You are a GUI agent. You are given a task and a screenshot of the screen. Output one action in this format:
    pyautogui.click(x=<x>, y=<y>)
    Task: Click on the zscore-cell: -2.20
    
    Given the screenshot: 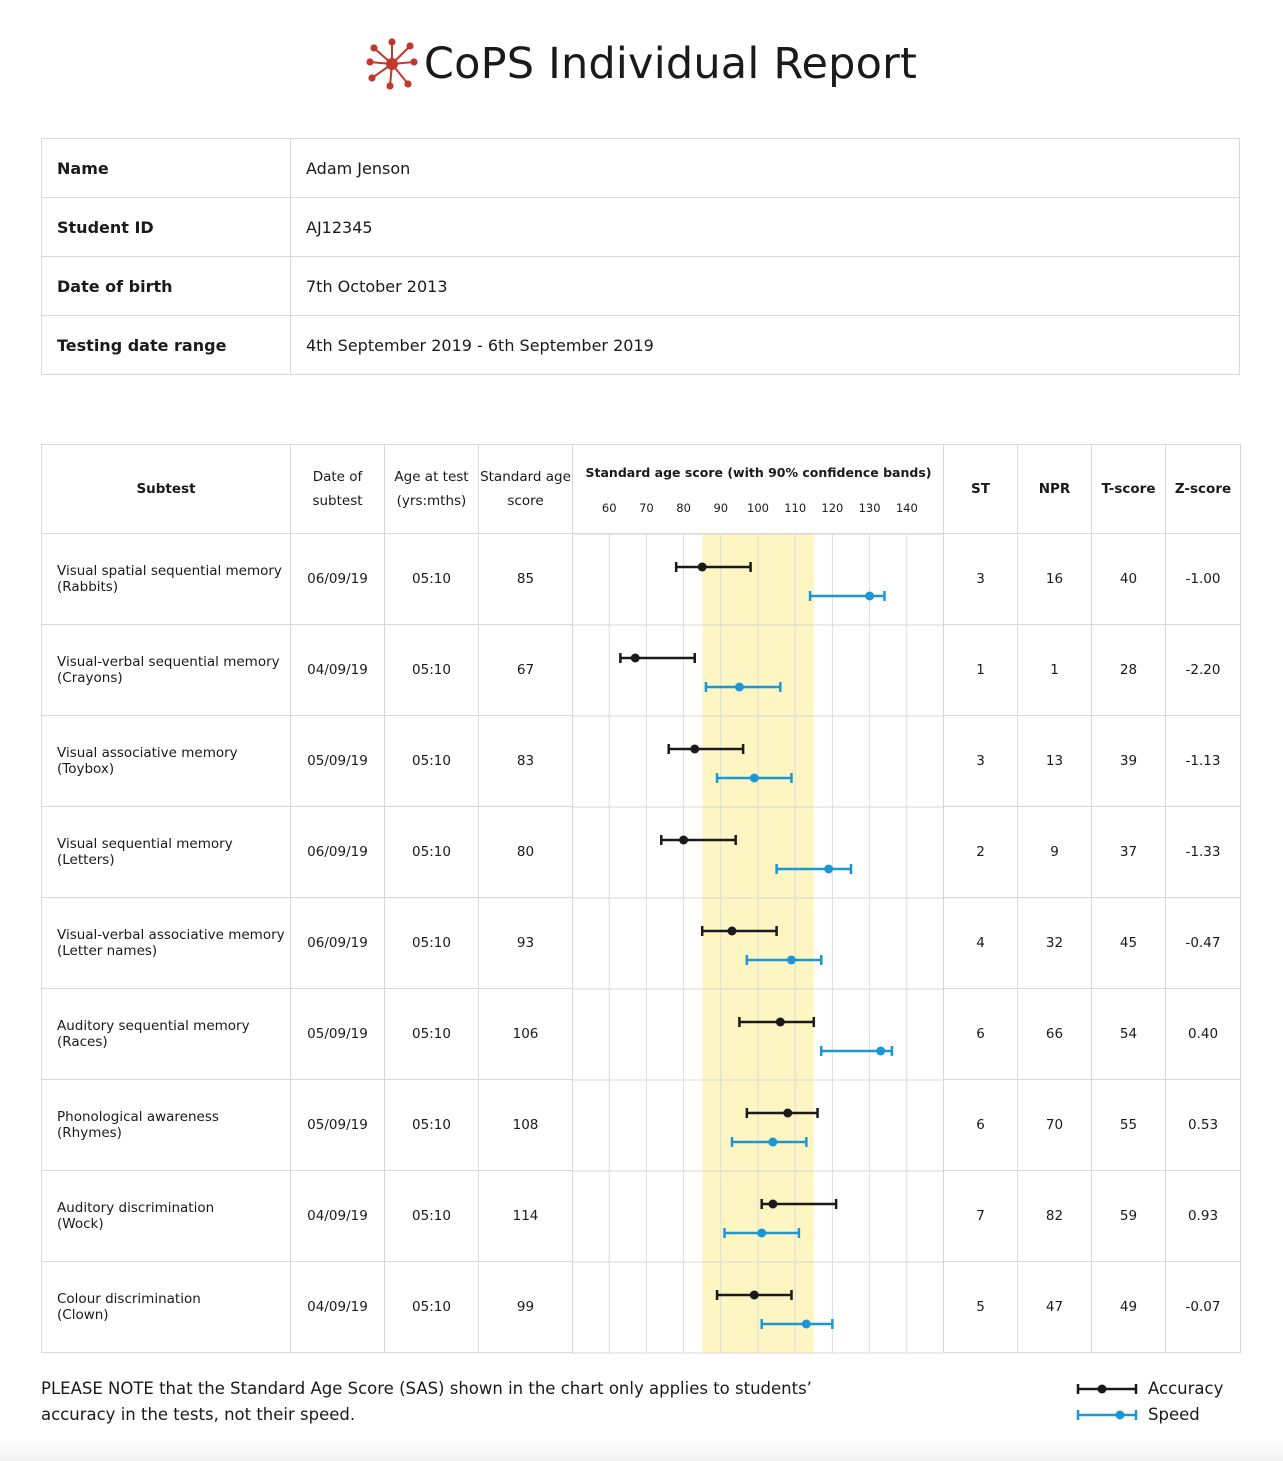 What is the action you would take?
    pyautogui.click(x=1203, y=670)
    